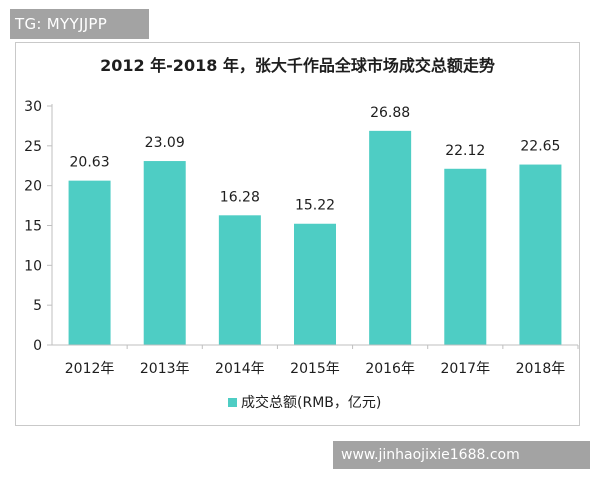 This screenshot has height=480, width=600. Describe the element at coordinates (240, 197) in the screenshot. I see `bar-value-label: 16.28` at that location.